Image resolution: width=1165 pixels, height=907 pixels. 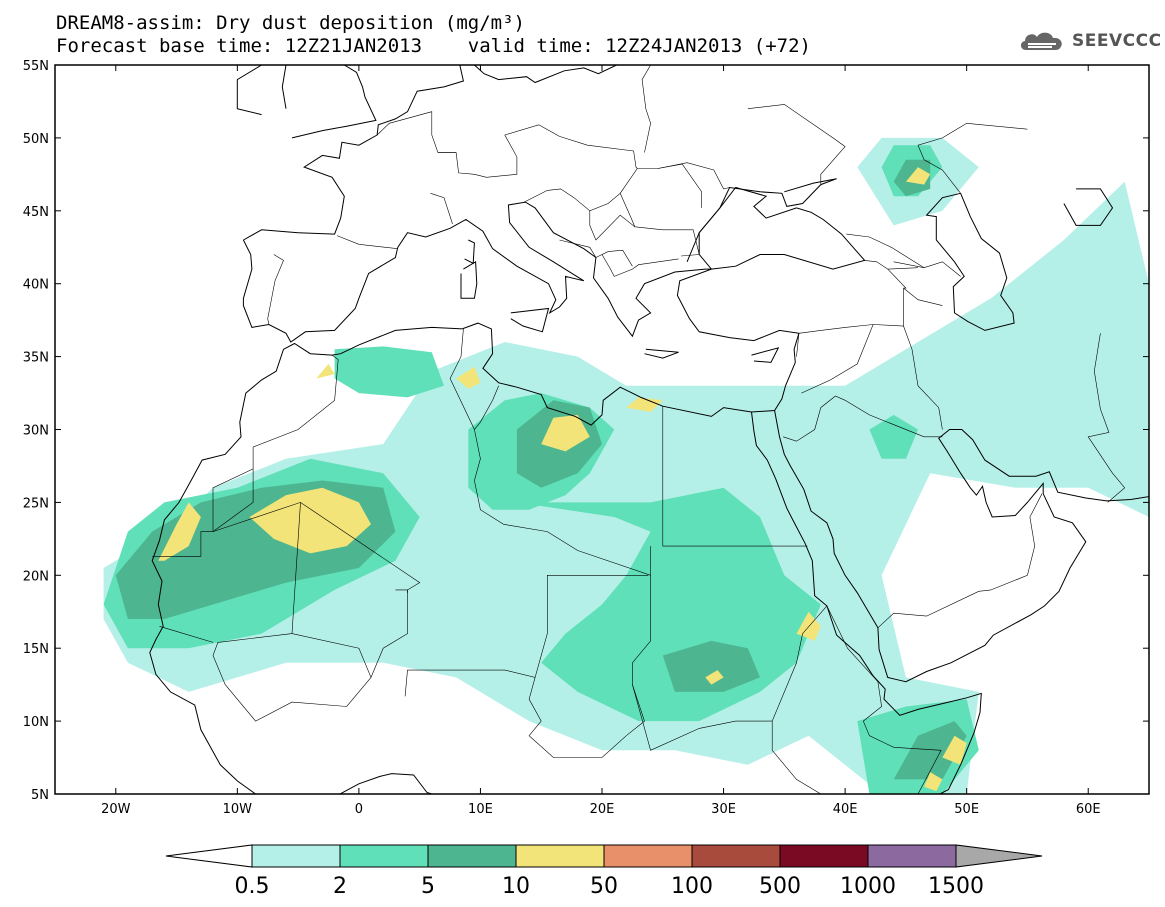 I want to click on colorbar-label: 1000, so click(x=868, y=886).